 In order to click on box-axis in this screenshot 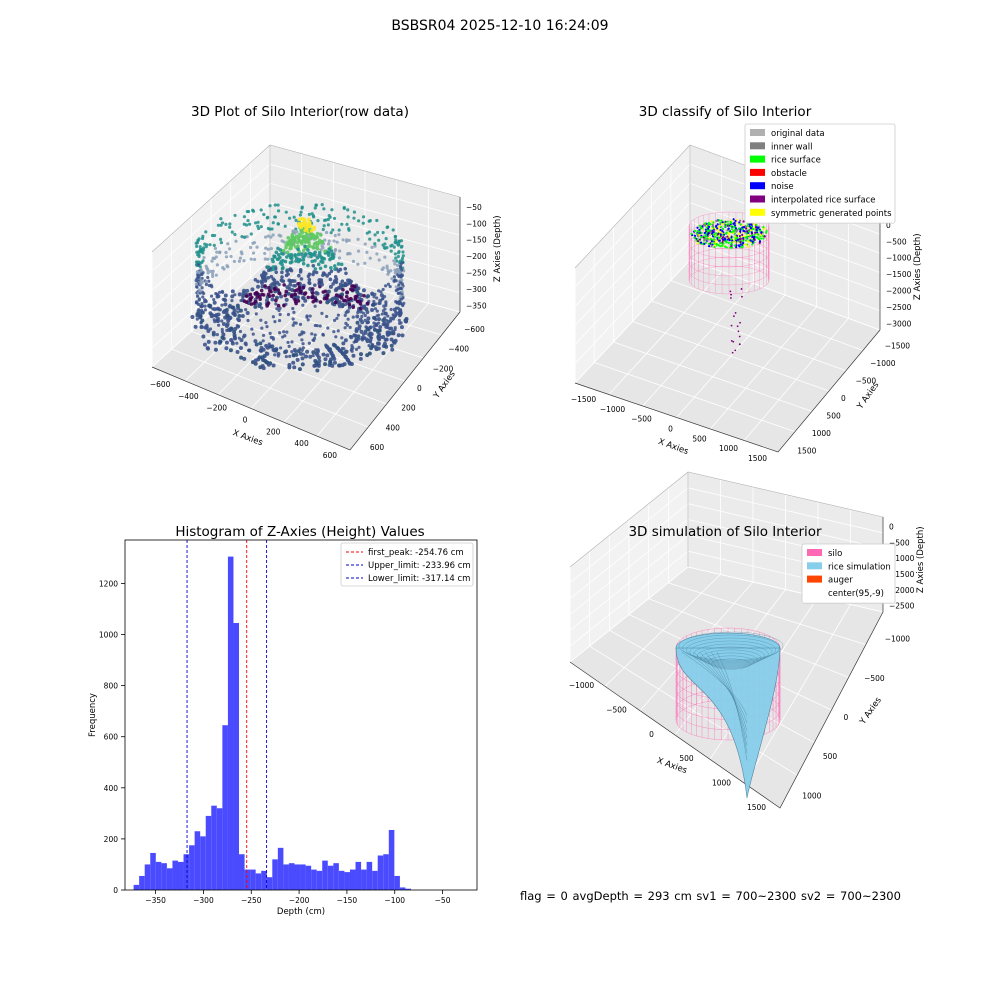, I will do `click(726, 710)`.